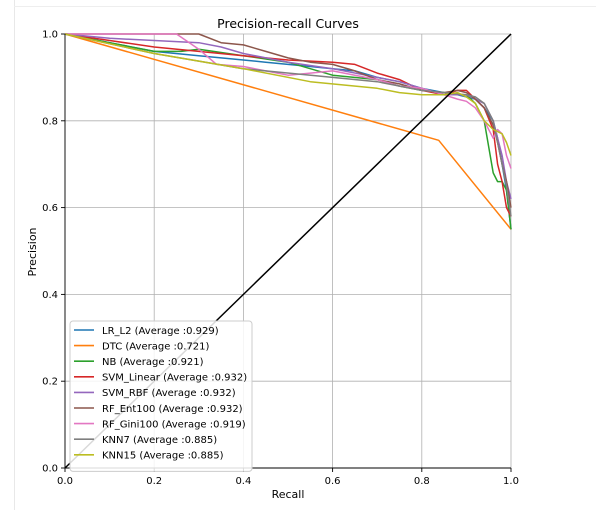 This screenshot has height=510, width=596. What do you see at coordinates (32, 251) in the screenshot?
I see `y-axis-label: Precision` at bounding box center [32, 251].